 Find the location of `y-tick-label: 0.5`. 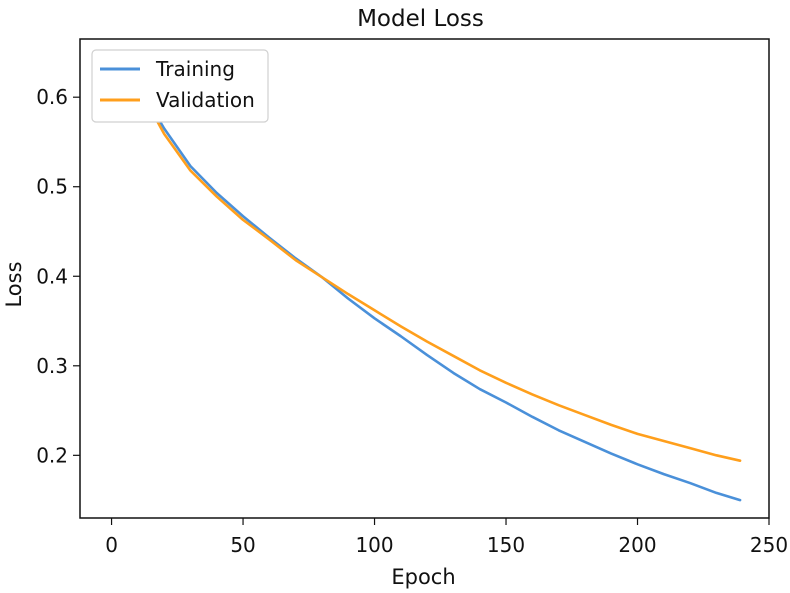

y-tick-label: 0.5 is located at coordinates (52, 187).